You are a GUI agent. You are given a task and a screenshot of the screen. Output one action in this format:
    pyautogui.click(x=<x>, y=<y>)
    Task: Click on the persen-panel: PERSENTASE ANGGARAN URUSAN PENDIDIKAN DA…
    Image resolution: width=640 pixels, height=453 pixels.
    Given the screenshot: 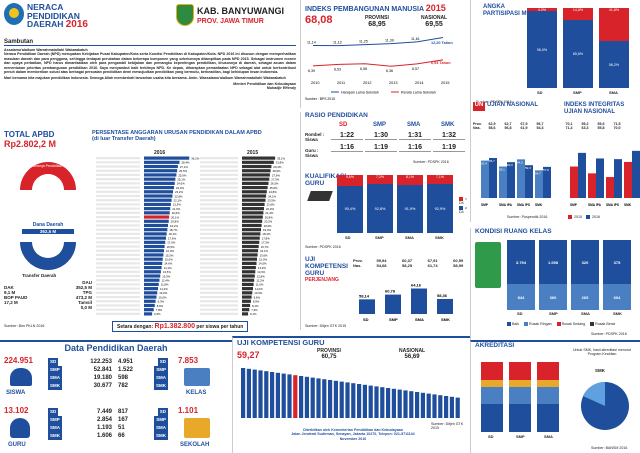 What is the action you would take?
    pyautogui.click(x=195, y=232)
    